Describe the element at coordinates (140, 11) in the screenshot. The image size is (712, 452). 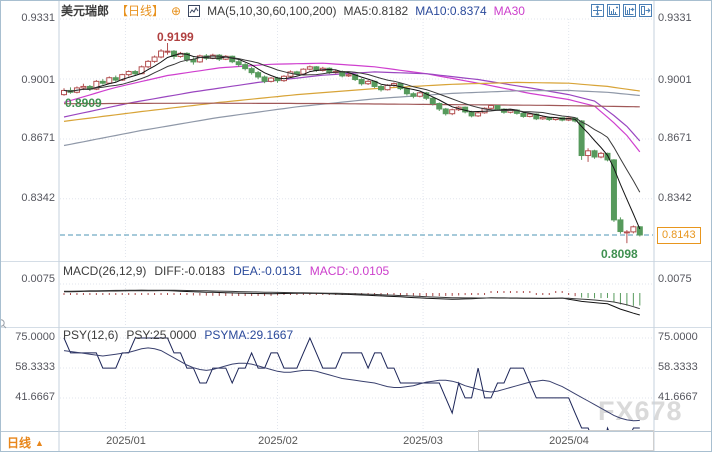
I see `period-label: 【日线】` at that location.